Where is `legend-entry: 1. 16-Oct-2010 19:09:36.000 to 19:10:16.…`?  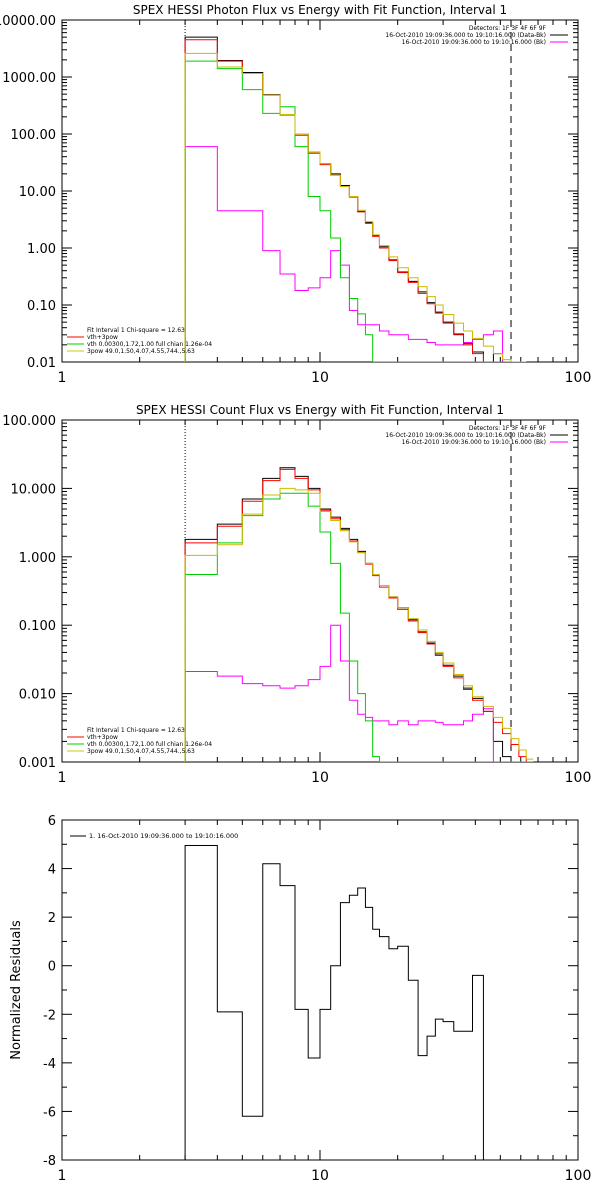
legend-entry: 1. 16-Oct-2010 19:09:36.000 to 19:10:16.… is located at coordinates (163, 836).